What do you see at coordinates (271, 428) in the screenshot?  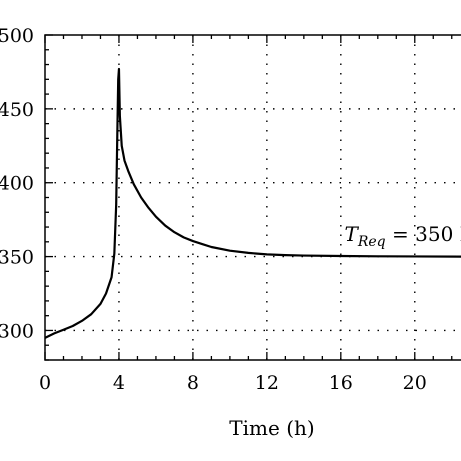 I see `x-axis-title: Time (h)` at bounding box center [271, 428].